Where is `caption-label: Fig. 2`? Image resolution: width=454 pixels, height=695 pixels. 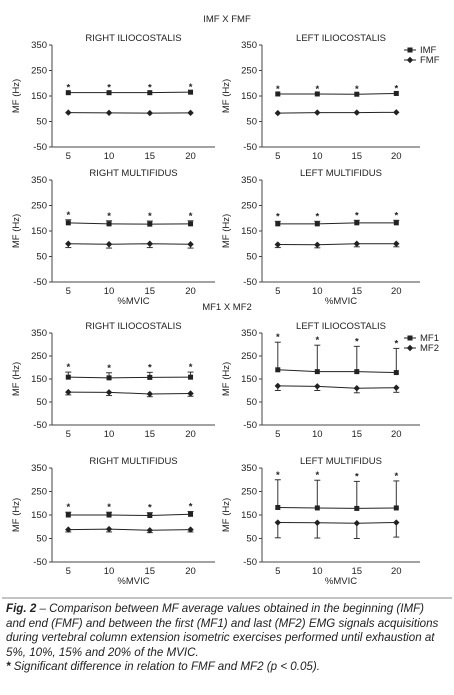 caption-label: Fig. 2 is located at coordinates (21, 608).